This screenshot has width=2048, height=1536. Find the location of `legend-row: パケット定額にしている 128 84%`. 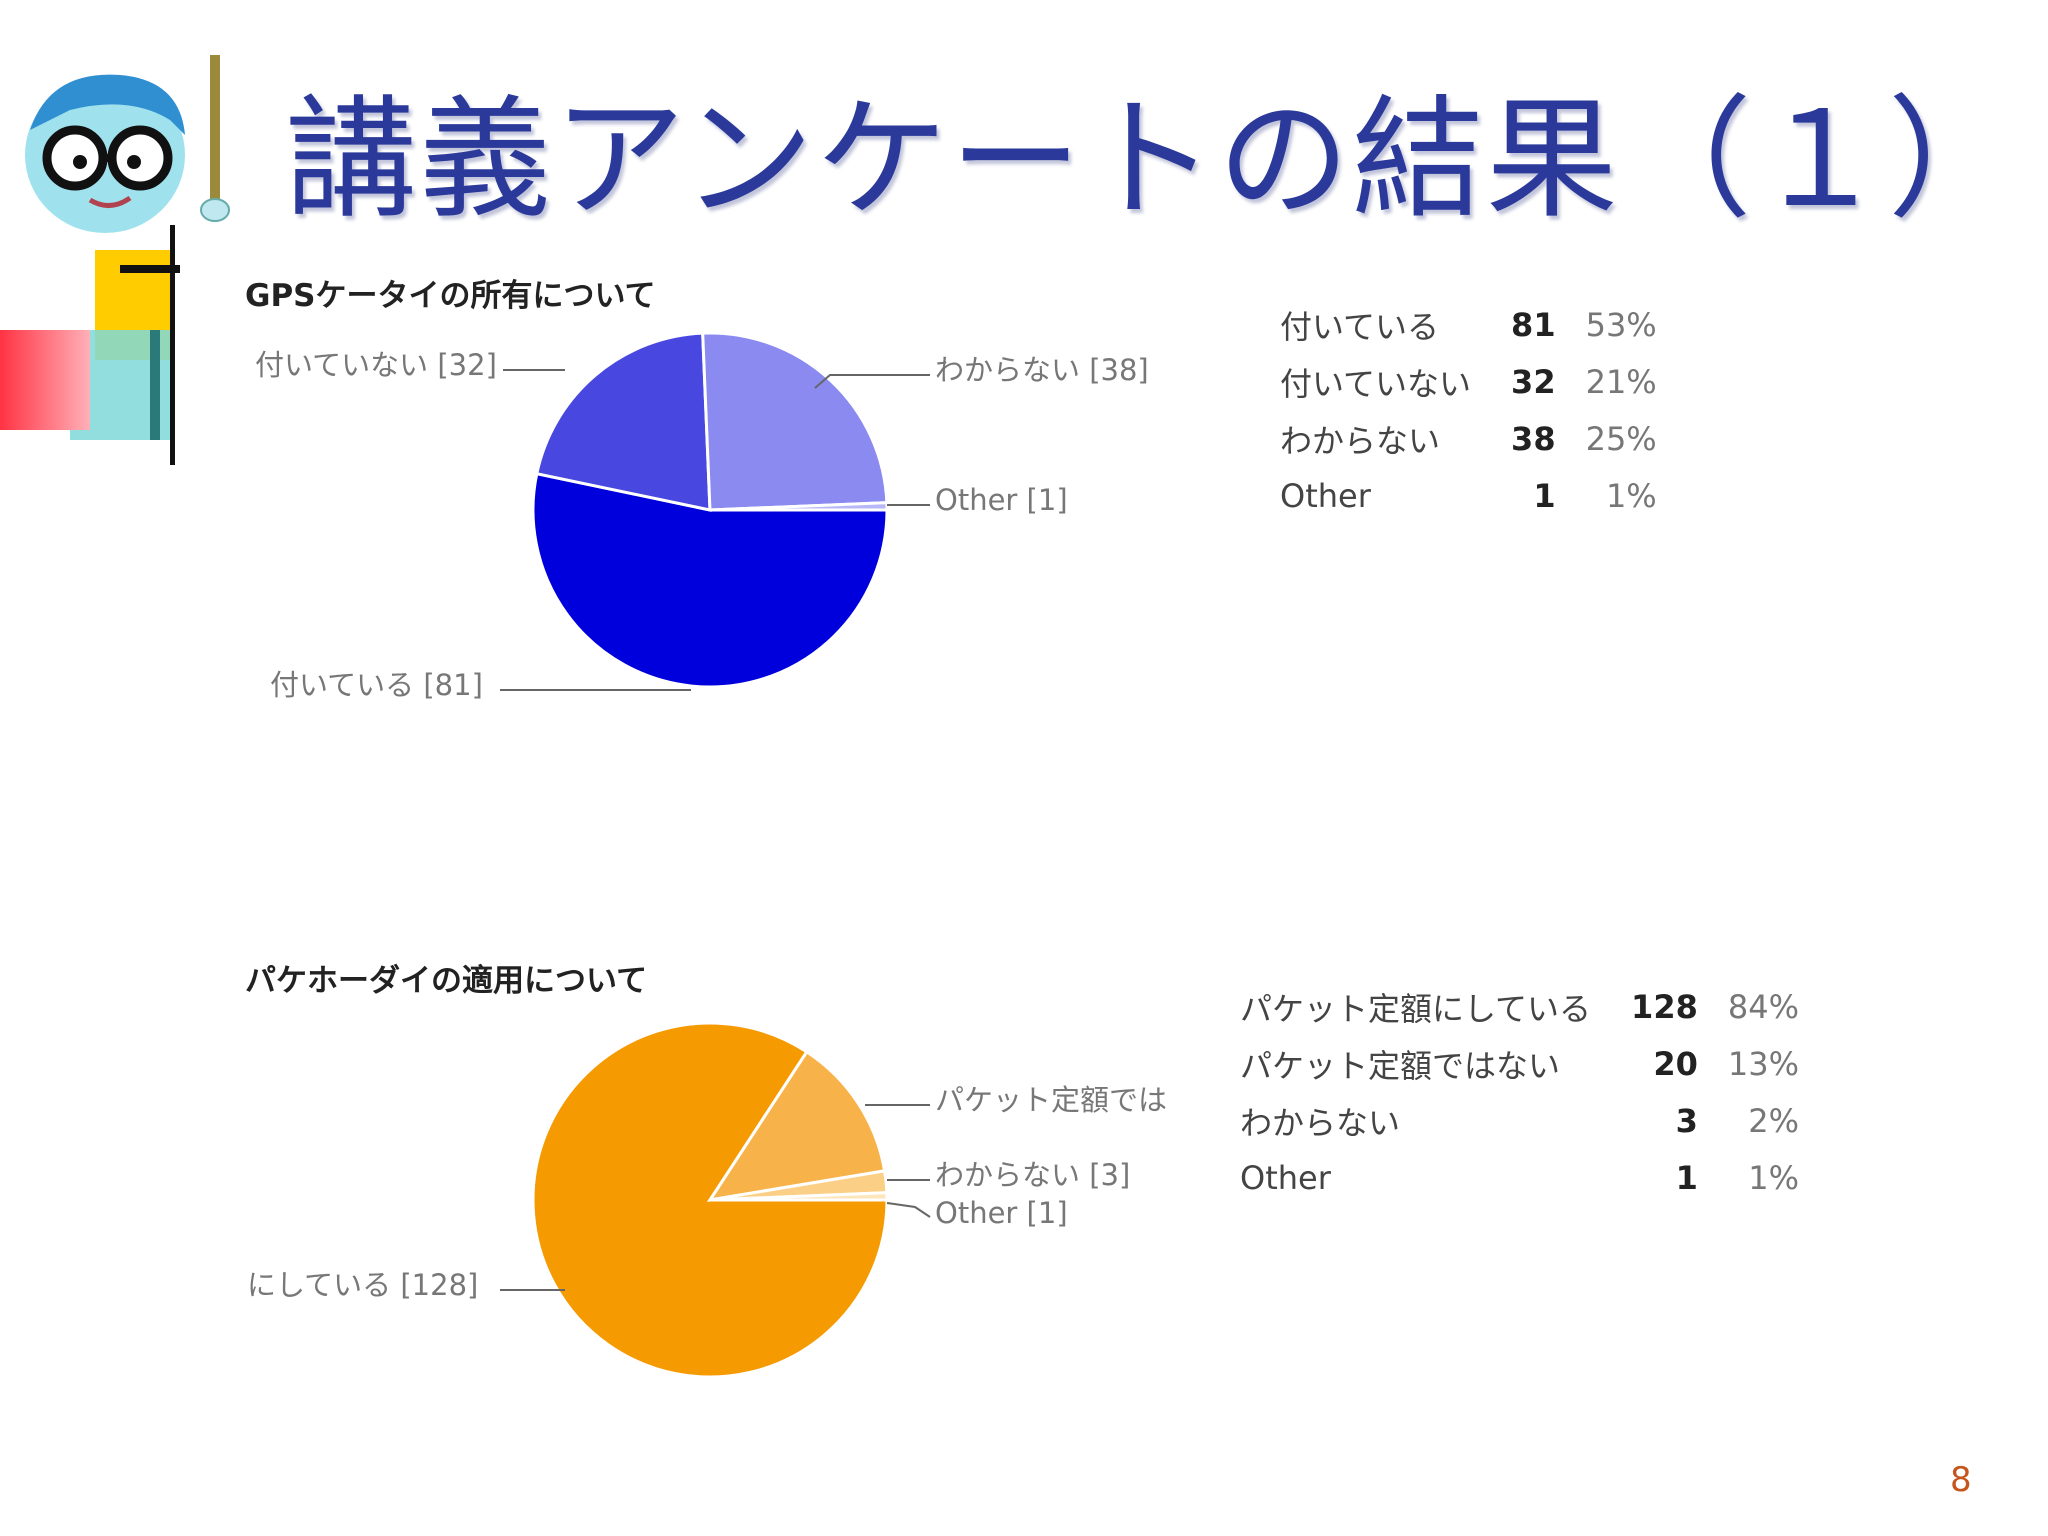

legend-row: パケット定額にしている 128 84% is located at coordinates (1519, 1006).